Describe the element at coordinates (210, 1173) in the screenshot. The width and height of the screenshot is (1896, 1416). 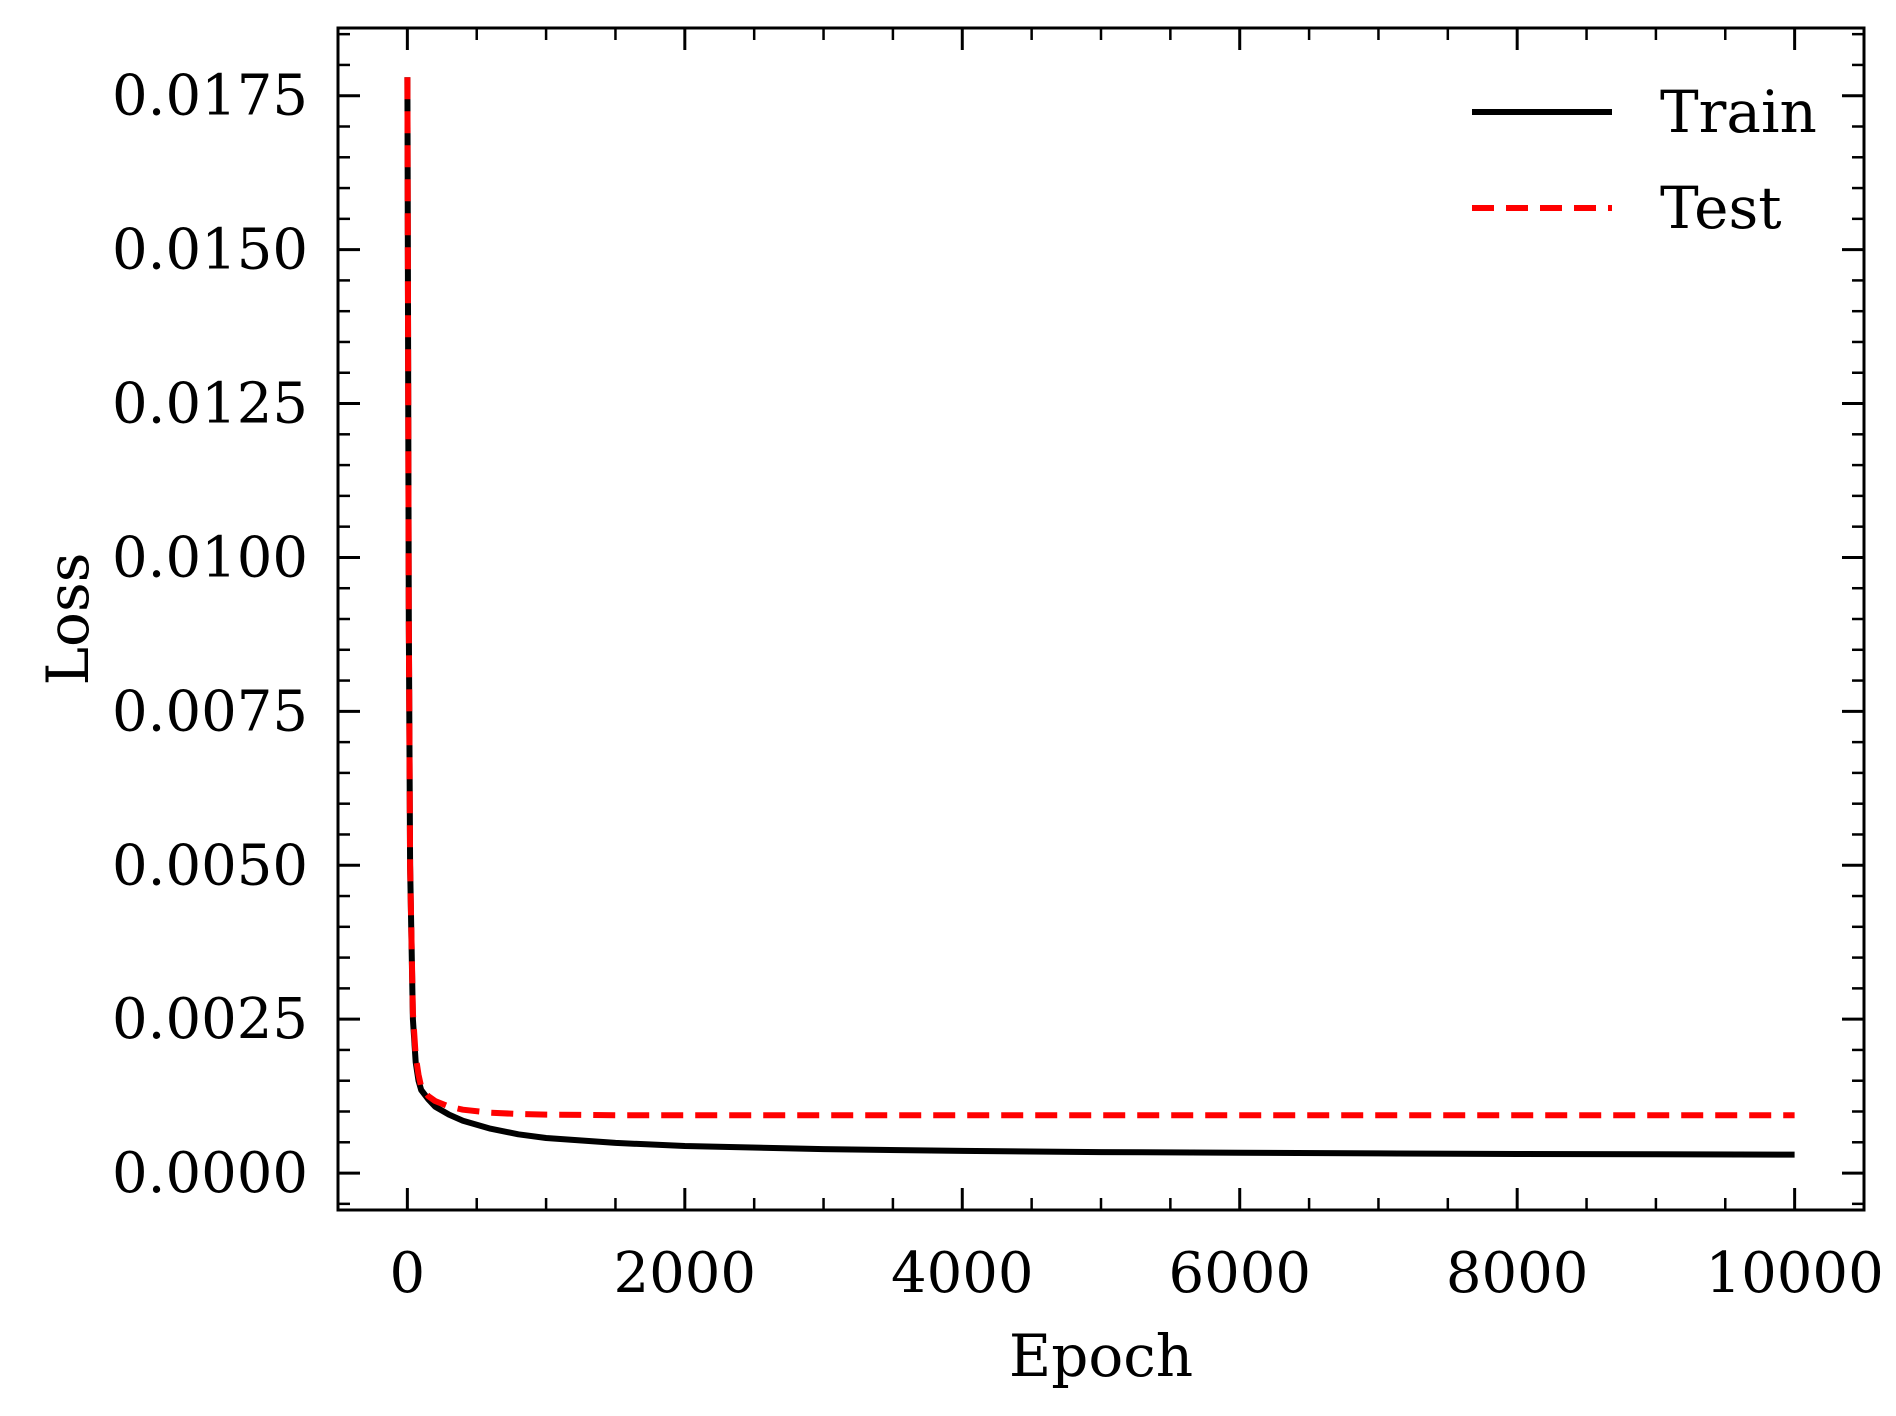
I see `y-tick-label: 0.0000` at that location.